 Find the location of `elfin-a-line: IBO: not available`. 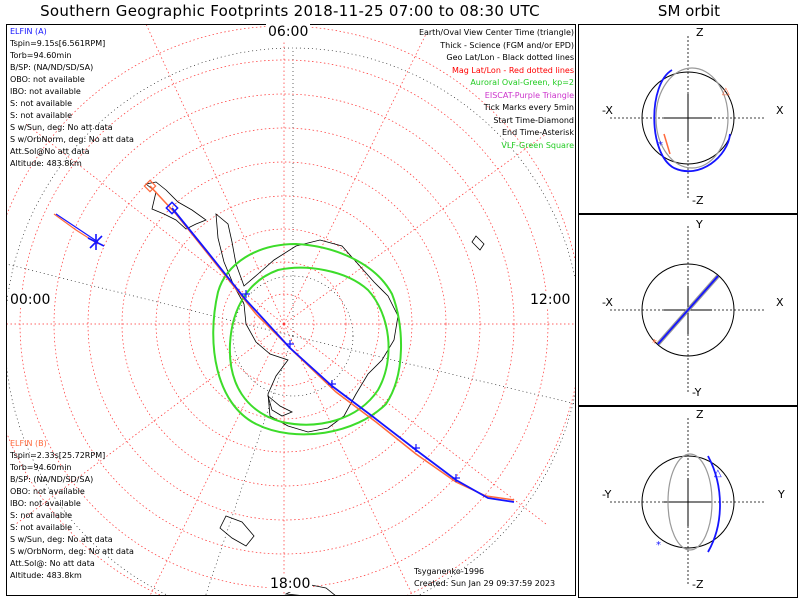

elfin-a-line: IBO: not available is located at coordinates (45, 91).